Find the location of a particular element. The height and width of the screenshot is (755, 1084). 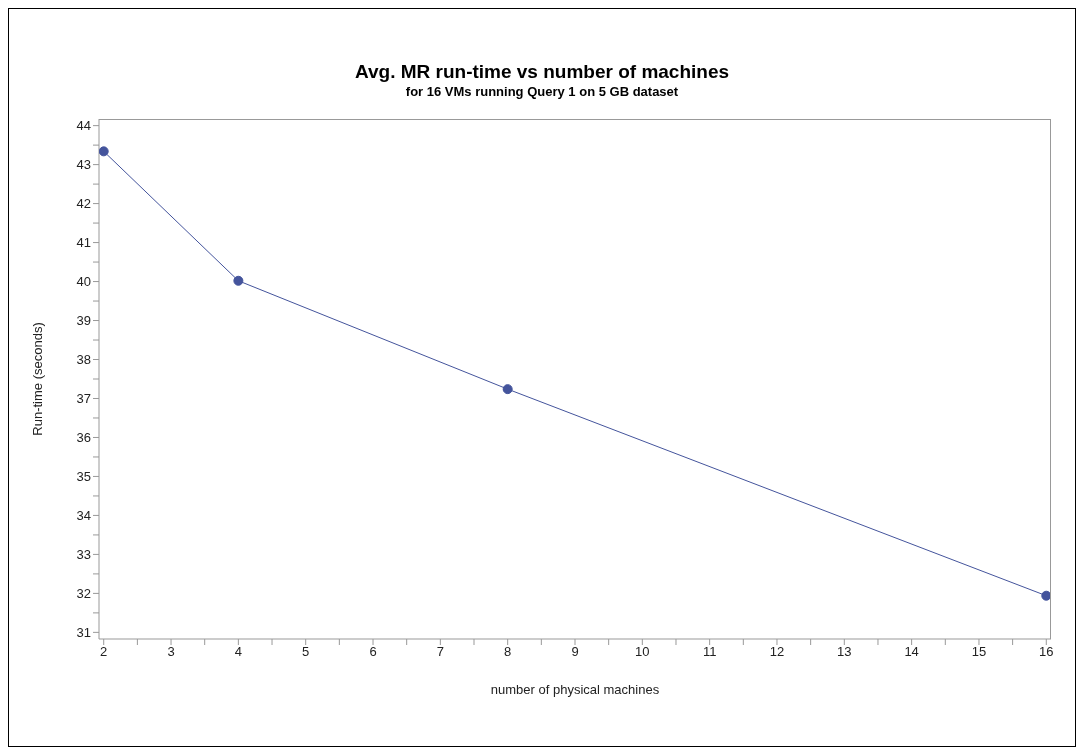

x-tick-label: 16 is located at coordinates (1046, 652).